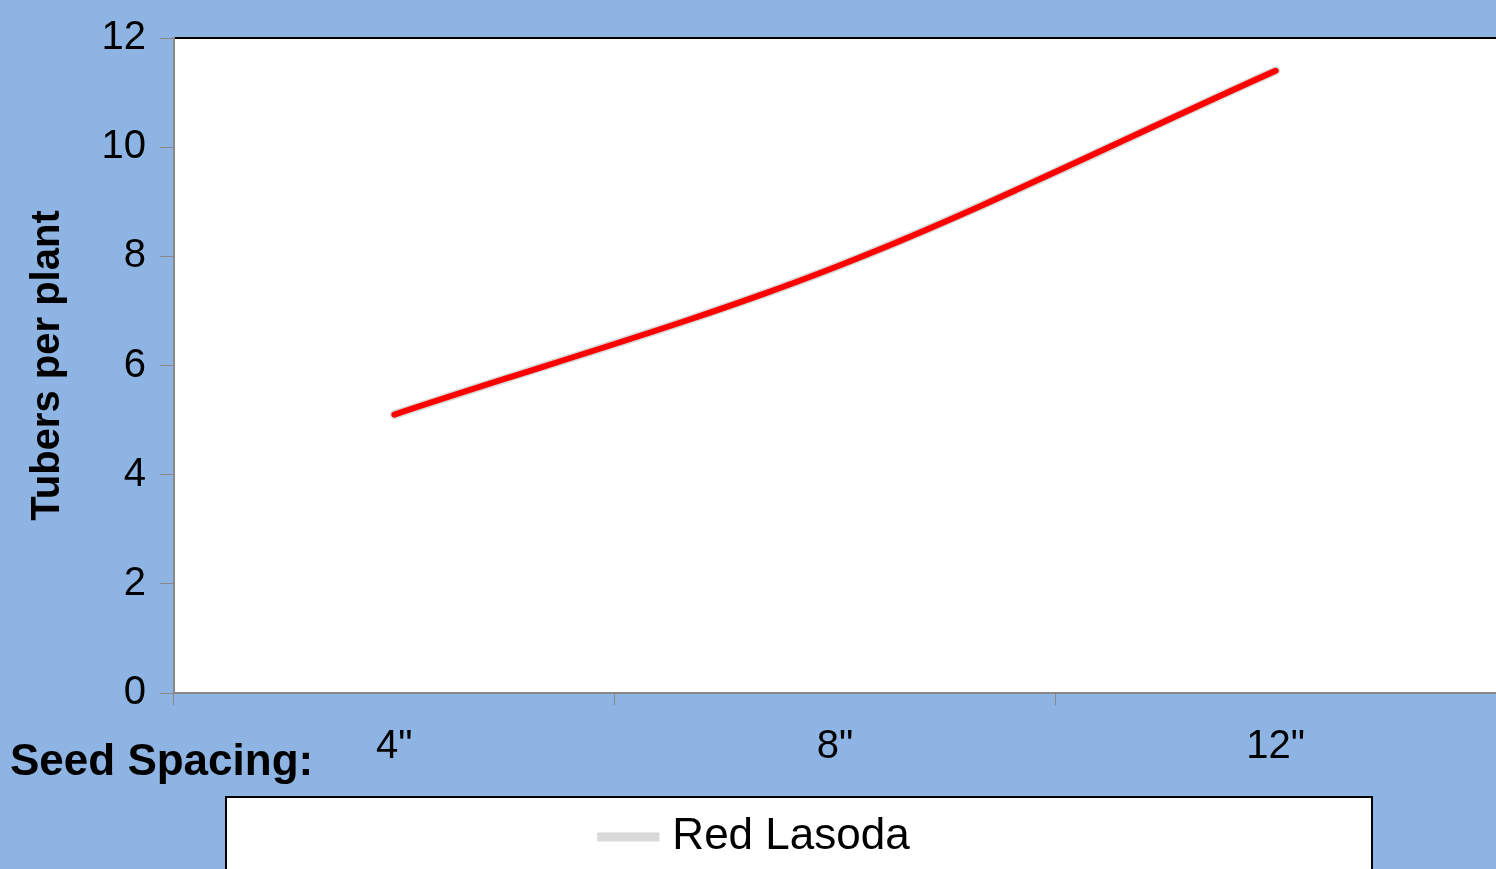 The image size is (1496, 869). I want to click on x-axis-title: Seed Spacing:, so click(162, 760).